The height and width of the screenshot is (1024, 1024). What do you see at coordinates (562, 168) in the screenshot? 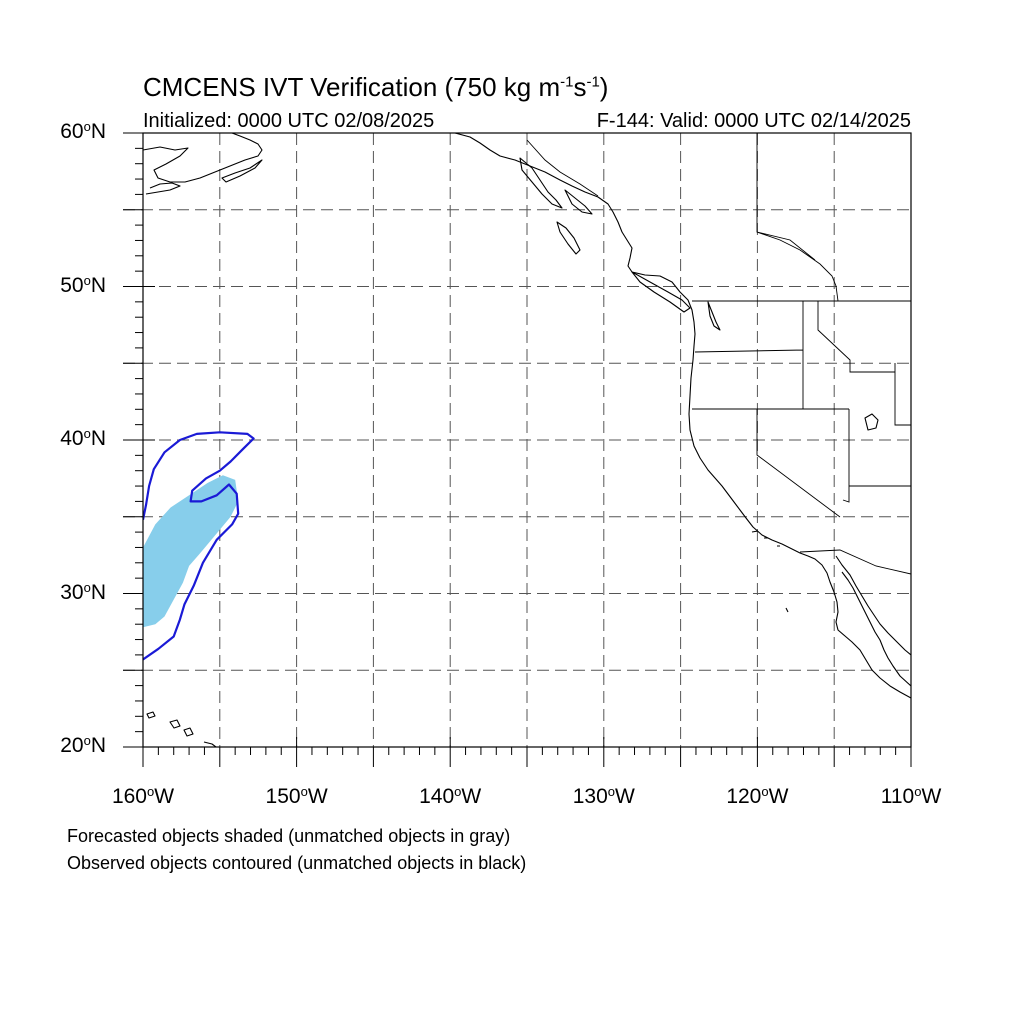
I see `alaska-canada-border` at bounding box center [562, 168].